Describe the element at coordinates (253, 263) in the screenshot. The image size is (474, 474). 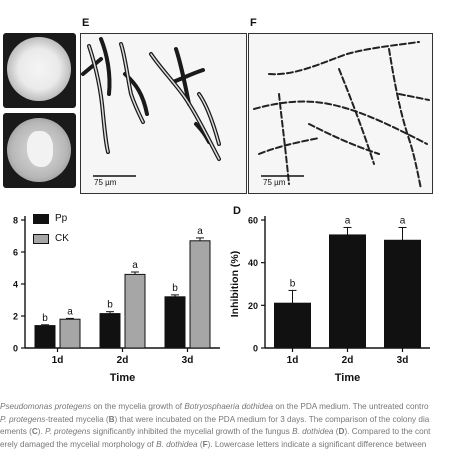
I see `y-tick-label: 40` at that location.